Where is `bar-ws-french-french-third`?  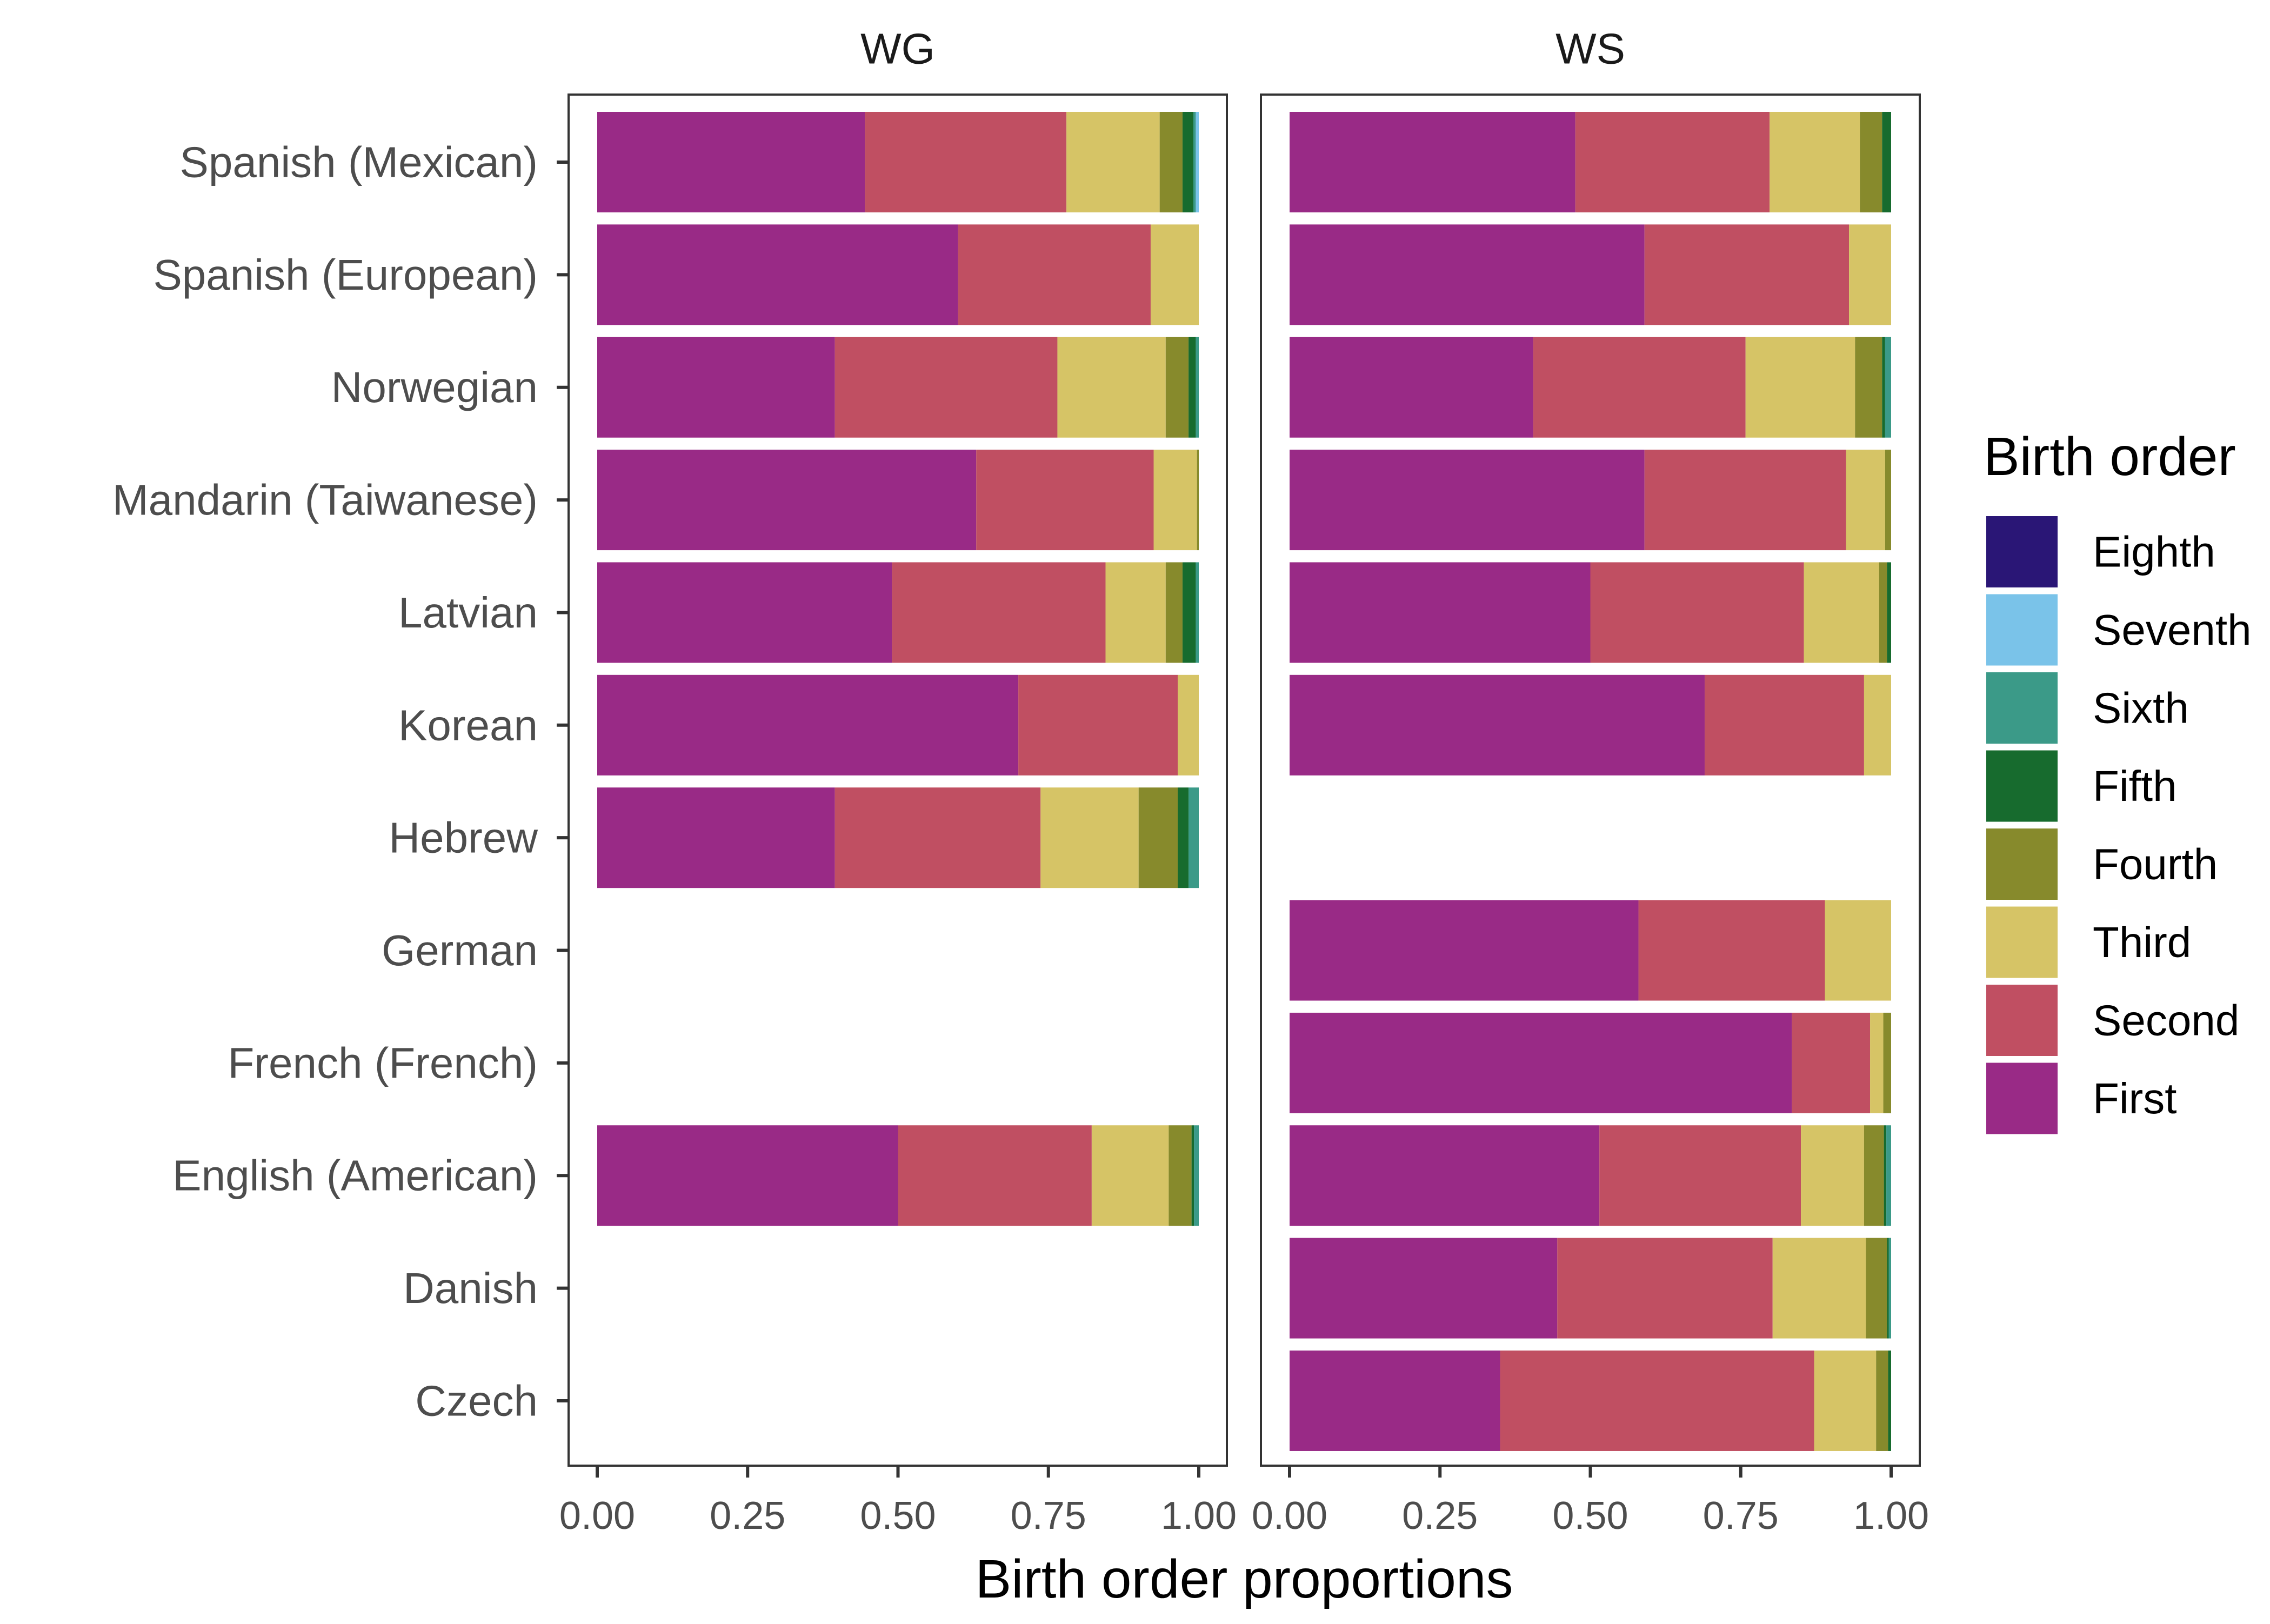 bar-ws-french-french-third is located at coordinates (1877, 1062).